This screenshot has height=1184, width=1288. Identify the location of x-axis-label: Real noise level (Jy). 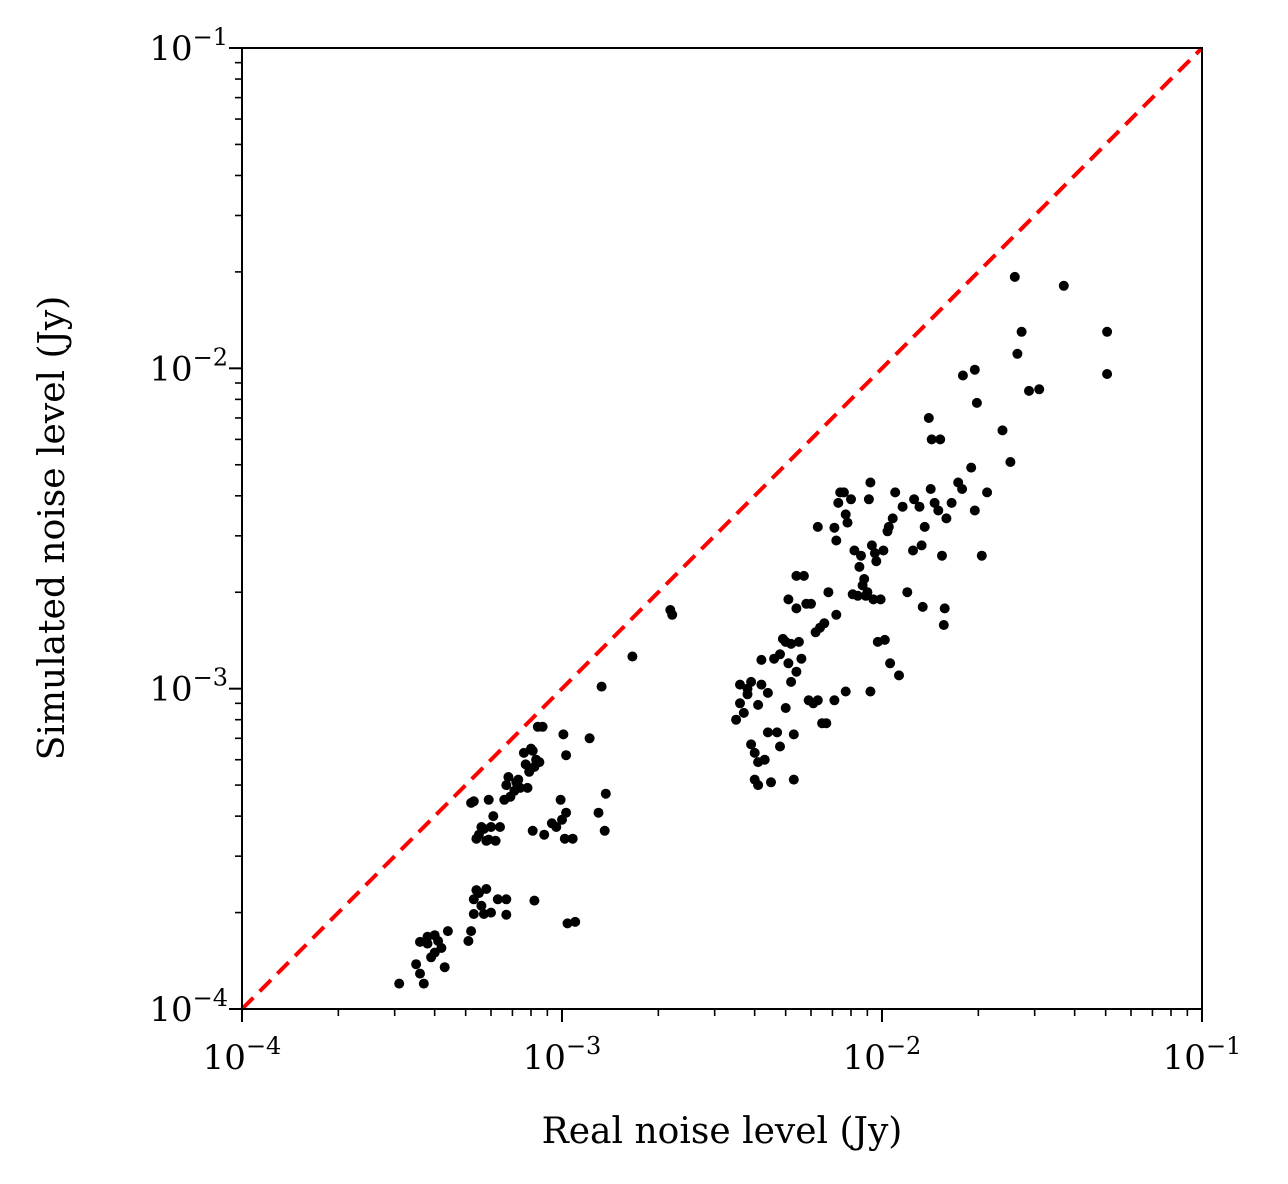
(722, 1131).